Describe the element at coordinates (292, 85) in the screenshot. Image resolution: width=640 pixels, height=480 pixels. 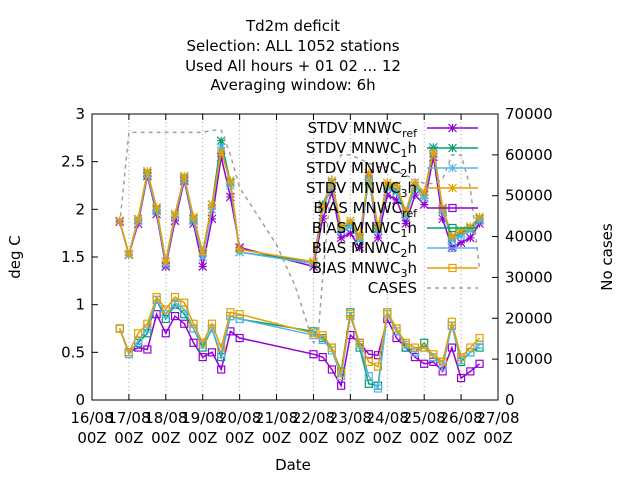
I see `title-line-4: Averaging window: 6h` at that location.